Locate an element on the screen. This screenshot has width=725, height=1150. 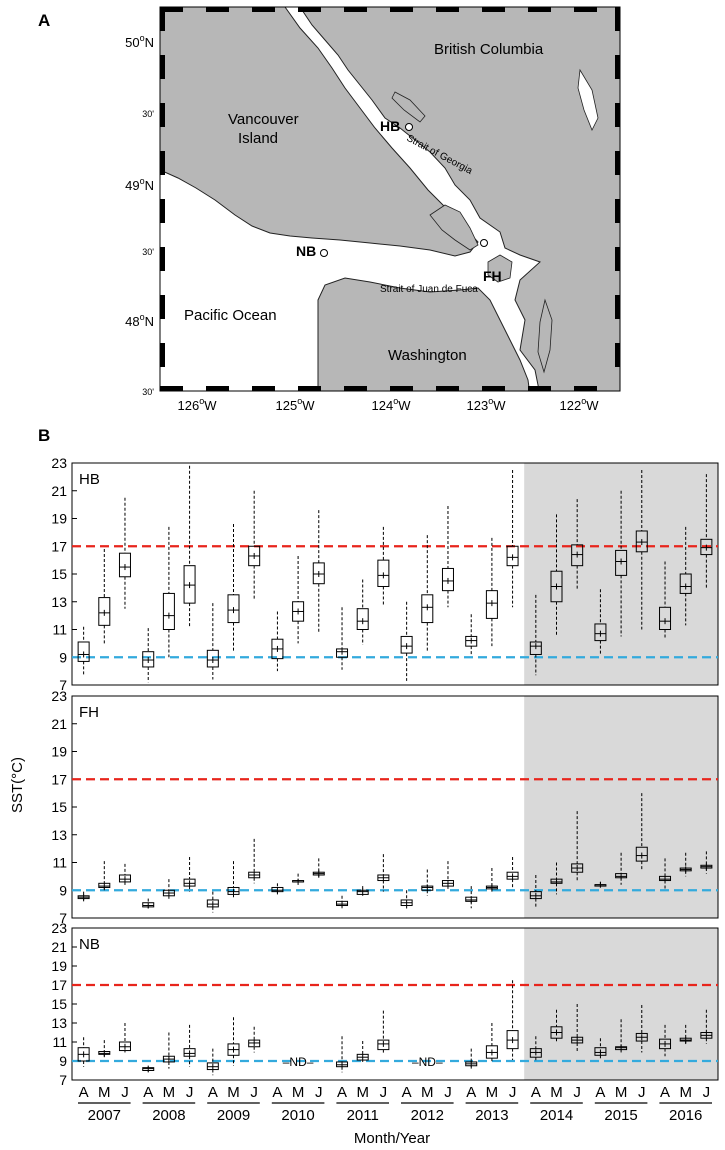
box-hb-2010-M is located at coordinates (298, 599).